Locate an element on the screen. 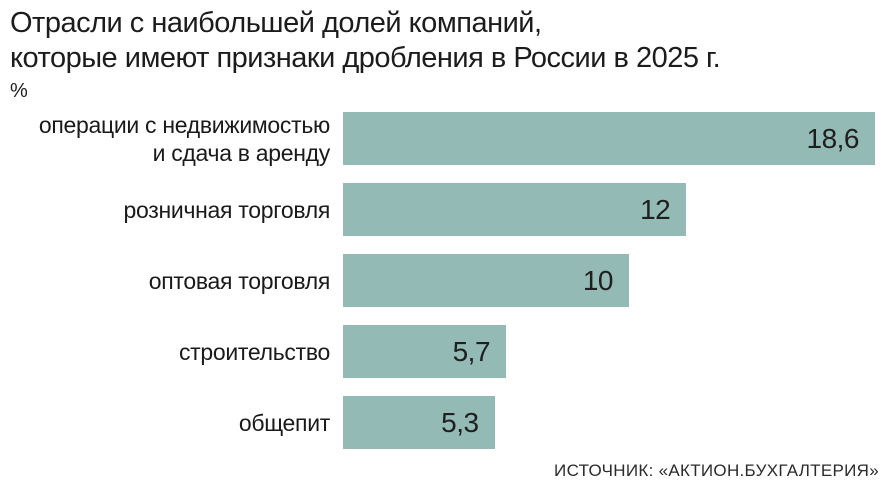 This screenshot has height=493, width=887. unit-label: % is located at coordinates (19, 91).